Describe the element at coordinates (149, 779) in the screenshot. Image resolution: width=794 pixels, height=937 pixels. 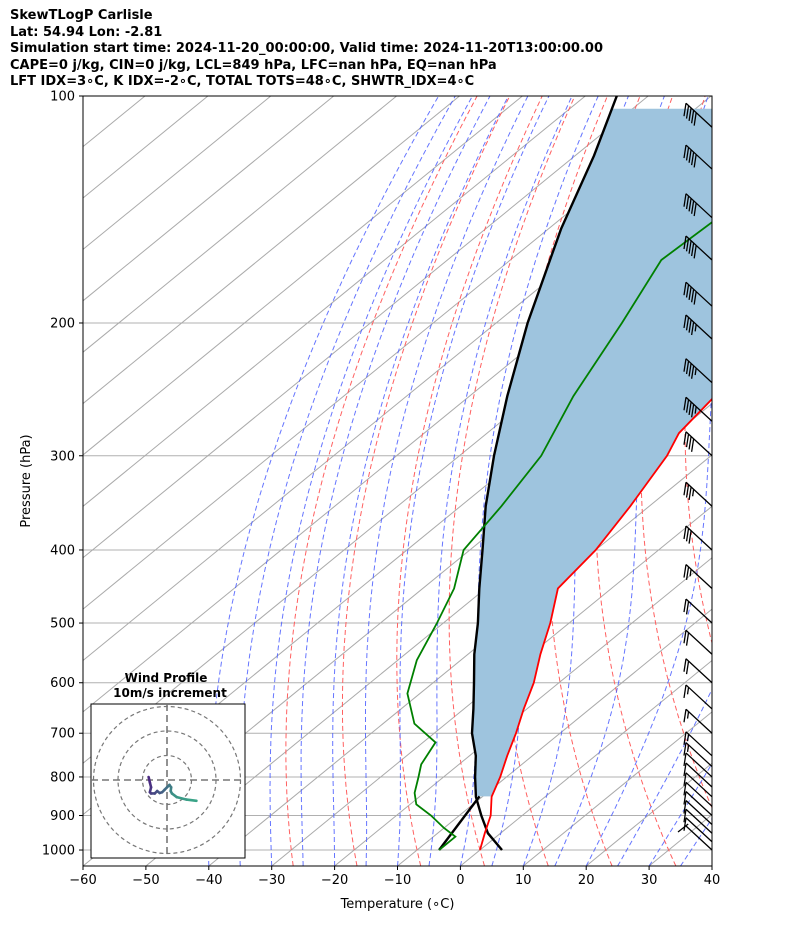
I see `hodograph-segment` at that location.